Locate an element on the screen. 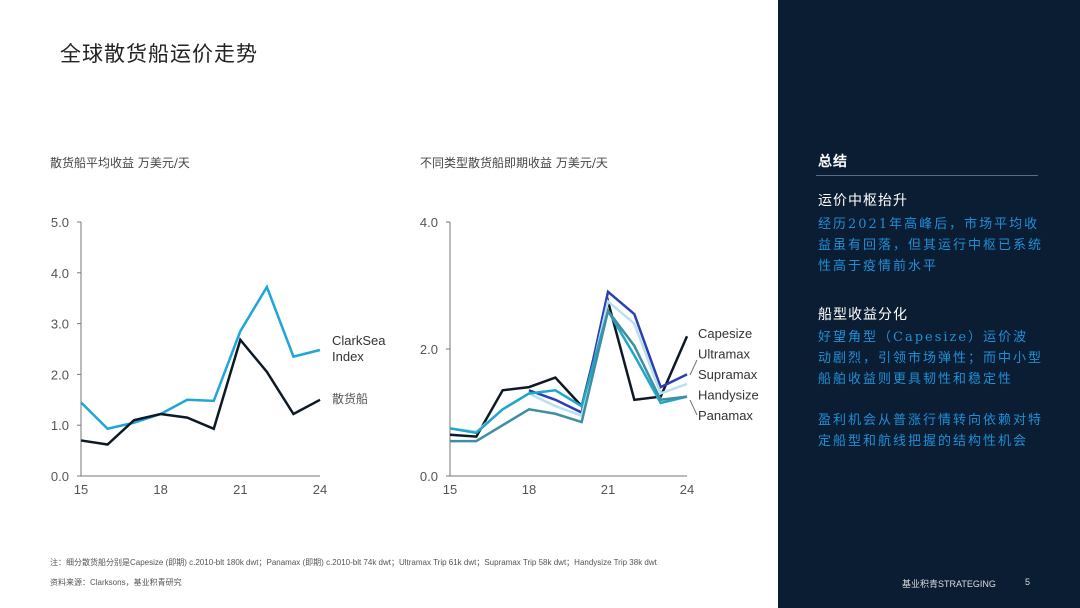  section1-title: 运价中枢抬升 is located at coordinates (863, 201).